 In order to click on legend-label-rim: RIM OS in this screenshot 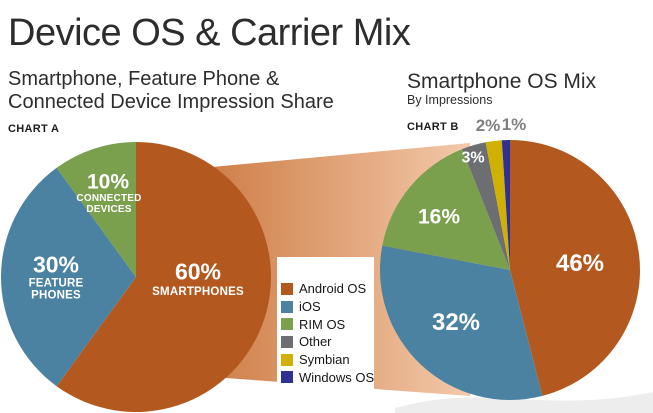, I will do `click(322, 324)`.